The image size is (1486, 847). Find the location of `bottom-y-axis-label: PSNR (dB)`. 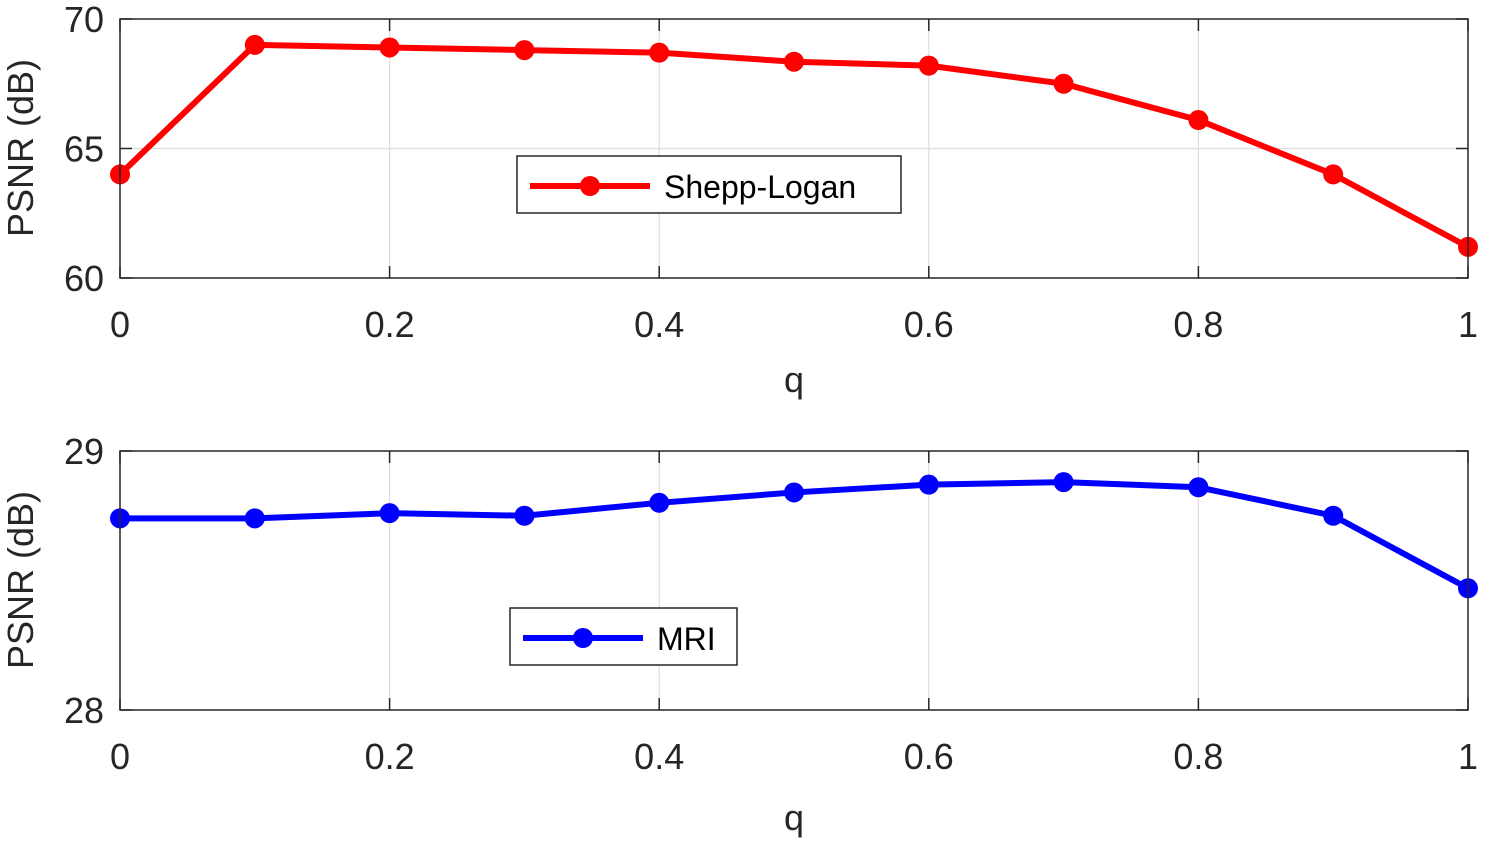

bottom-y-axis-label: PSNR (dB) is located at coordinates (20, 580).